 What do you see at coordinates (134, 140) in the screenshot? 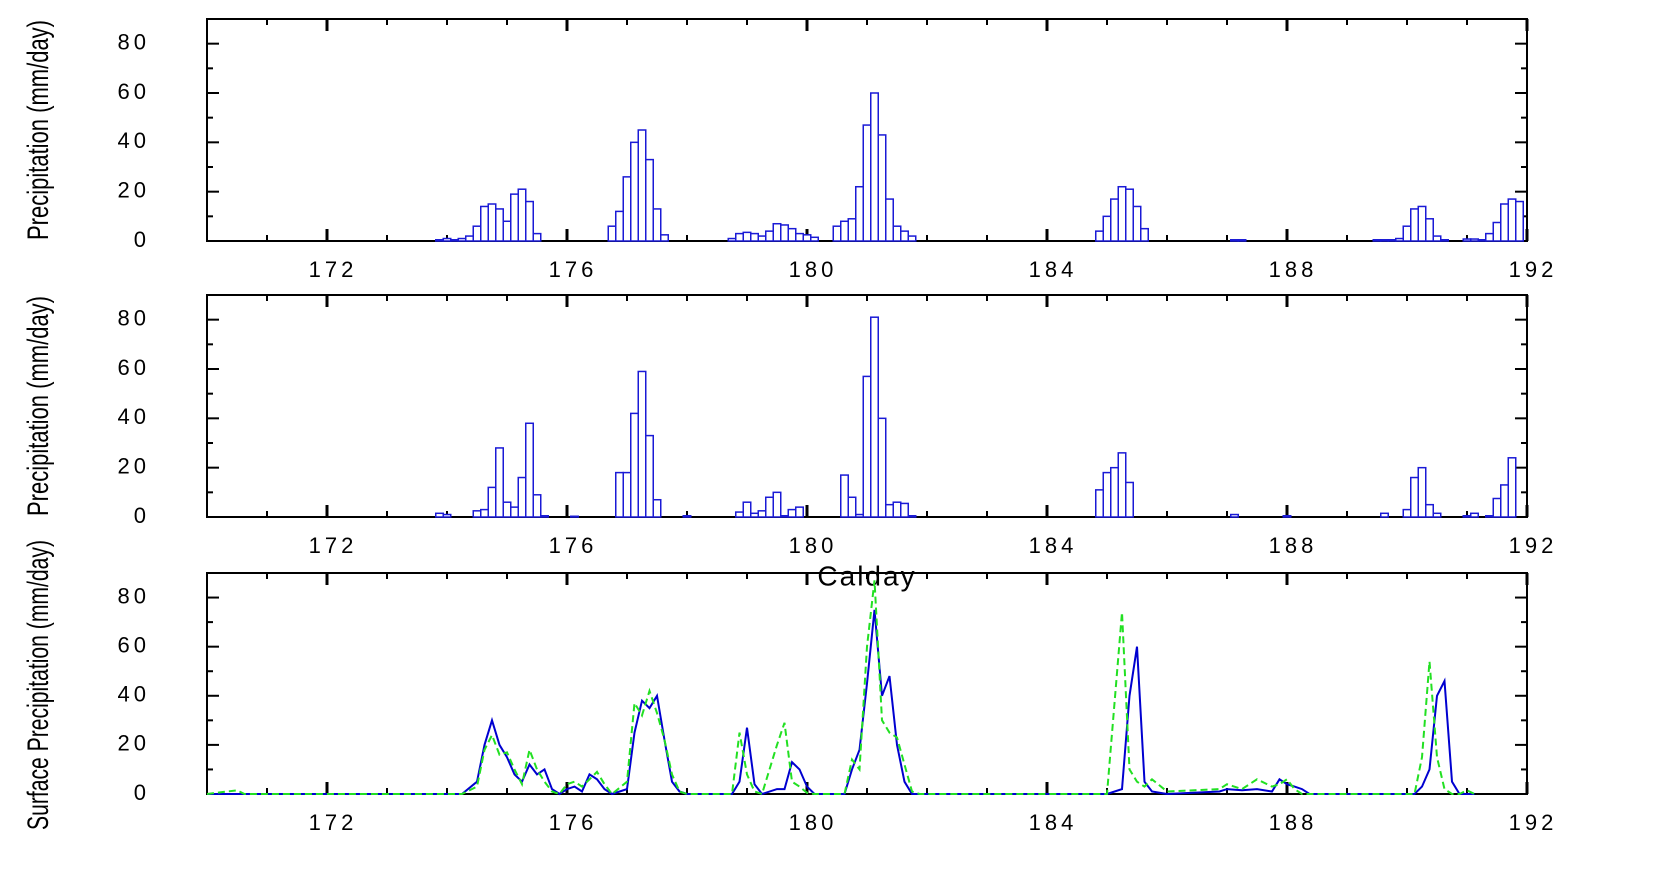
I see `y-tick-label: 40` at bounding box center [134, 140].